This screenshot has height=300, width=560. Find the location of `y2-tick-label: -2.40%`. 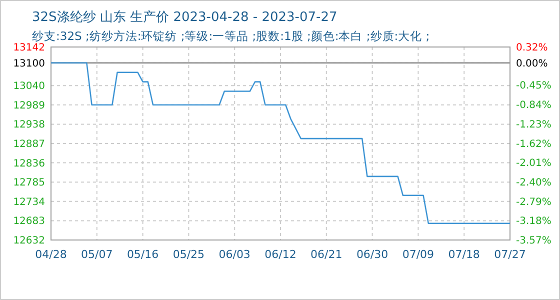

y2-tick-label: -2.40% is located at coordinates (534, 182).